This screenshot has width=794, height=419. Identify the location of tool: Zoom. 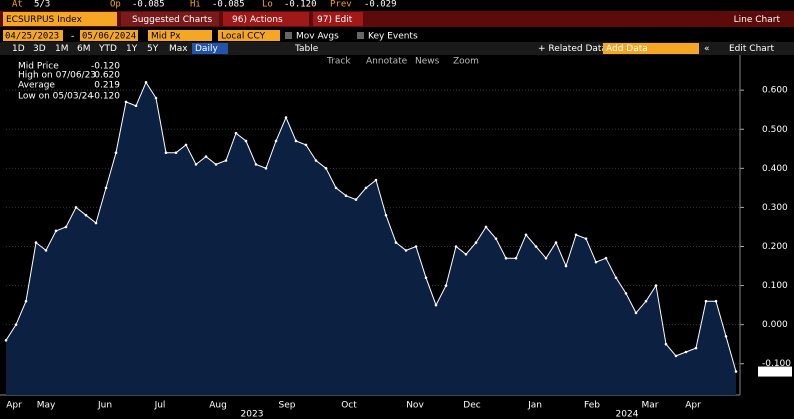
(466, 62).